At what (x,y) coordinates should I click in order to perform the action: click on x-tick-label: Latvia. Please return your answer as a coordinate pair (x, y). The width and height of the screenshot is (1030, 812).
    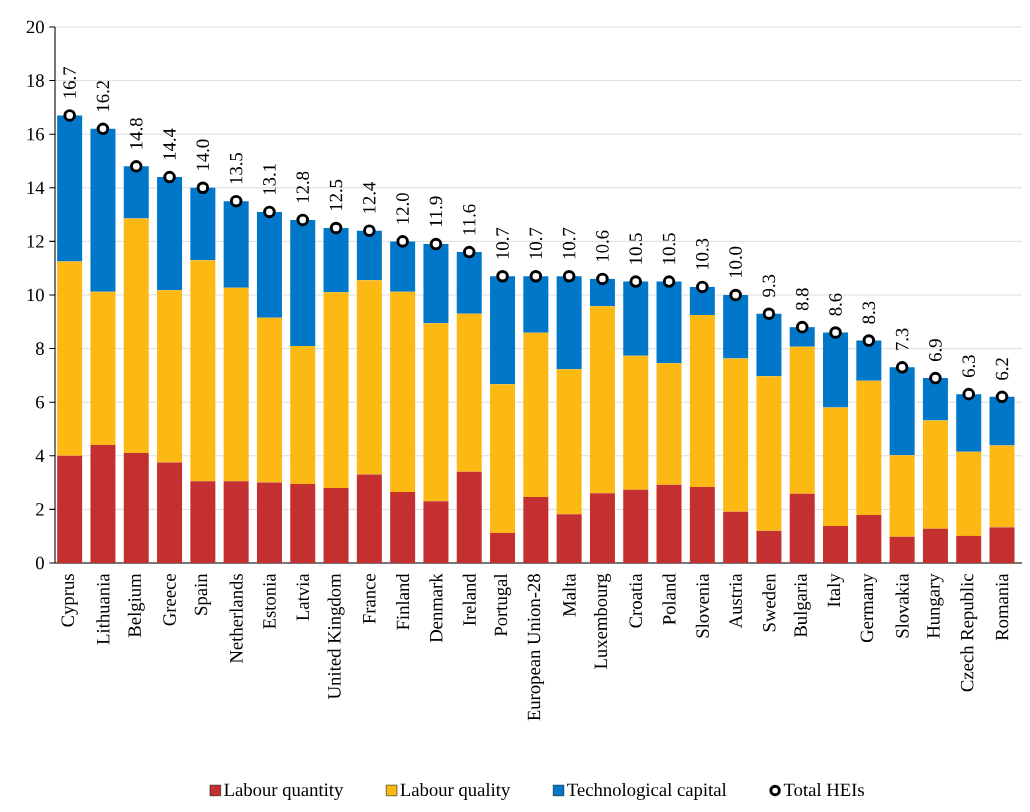
    Looking at the image, I should click on (303, 597).